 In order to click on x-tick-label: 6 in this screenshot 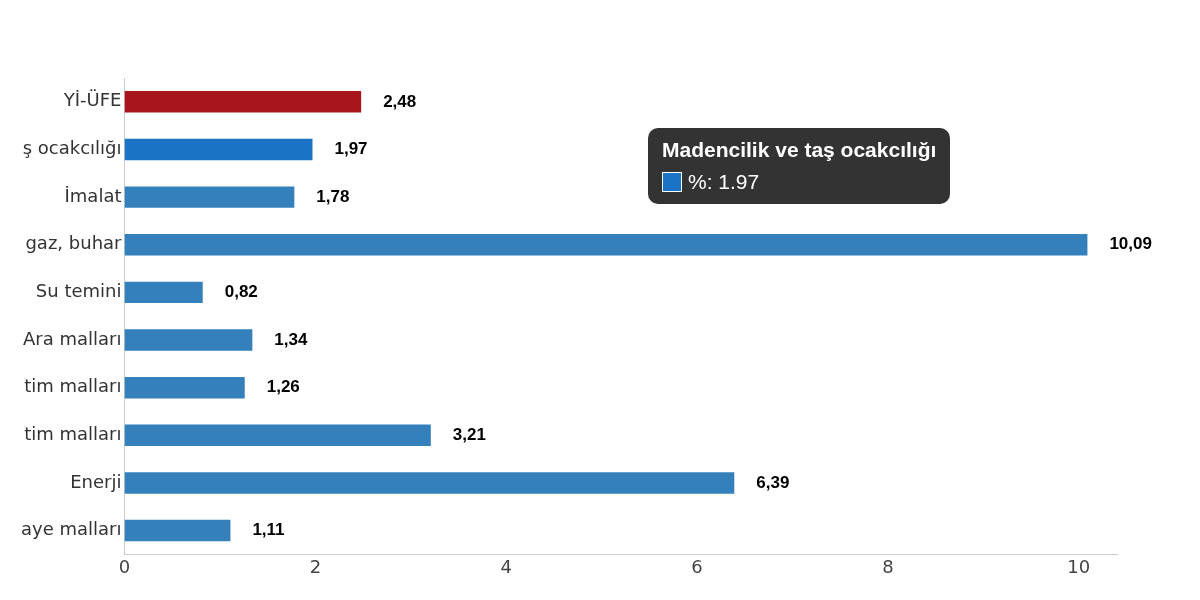, I will do `click(697, 566)`.